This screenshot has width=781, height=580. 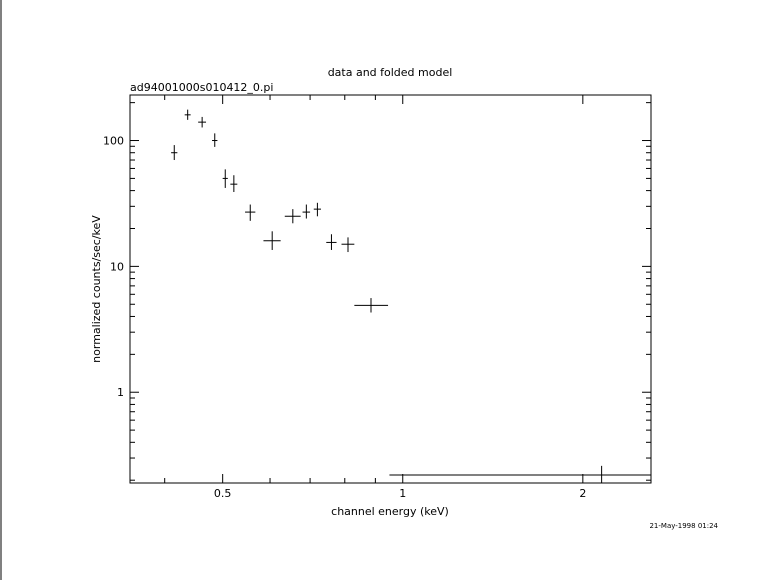 I want to click on x-axis-label: channel energy (keV), so click(x=390, y=511).